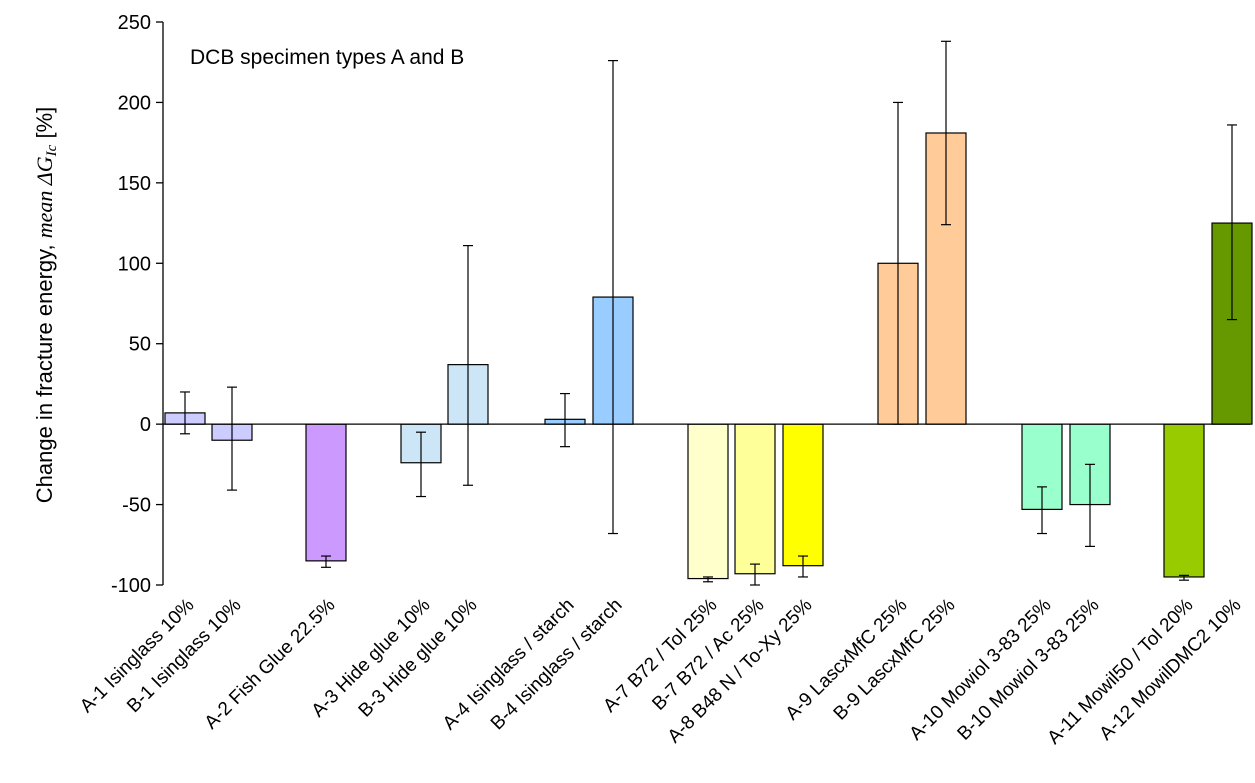  What do you see at coordinates (134, 103) in the screenshot?
I see `y-tick-label: 200` at bounding box center [134, 103].